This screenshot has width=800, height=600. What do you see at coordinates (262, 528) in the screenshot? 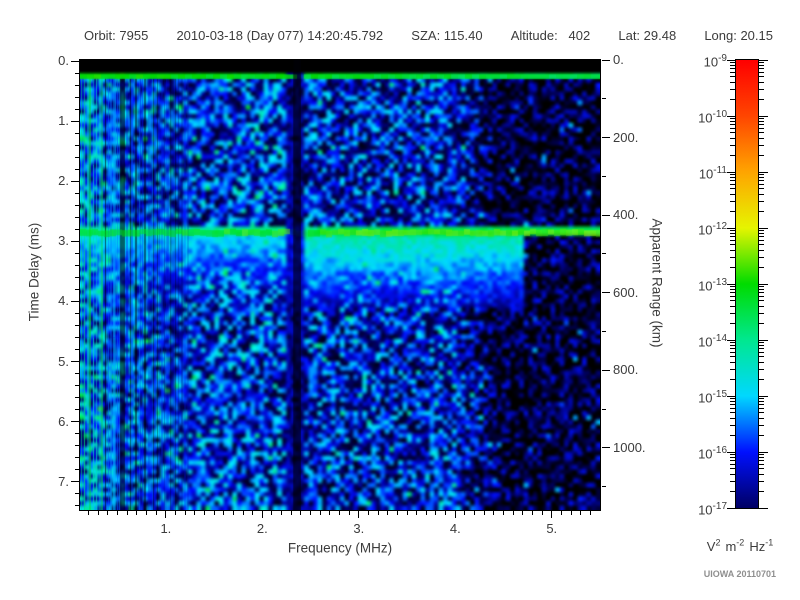
I see `x-tick-label: 2.` at bounding box center [262, 528].